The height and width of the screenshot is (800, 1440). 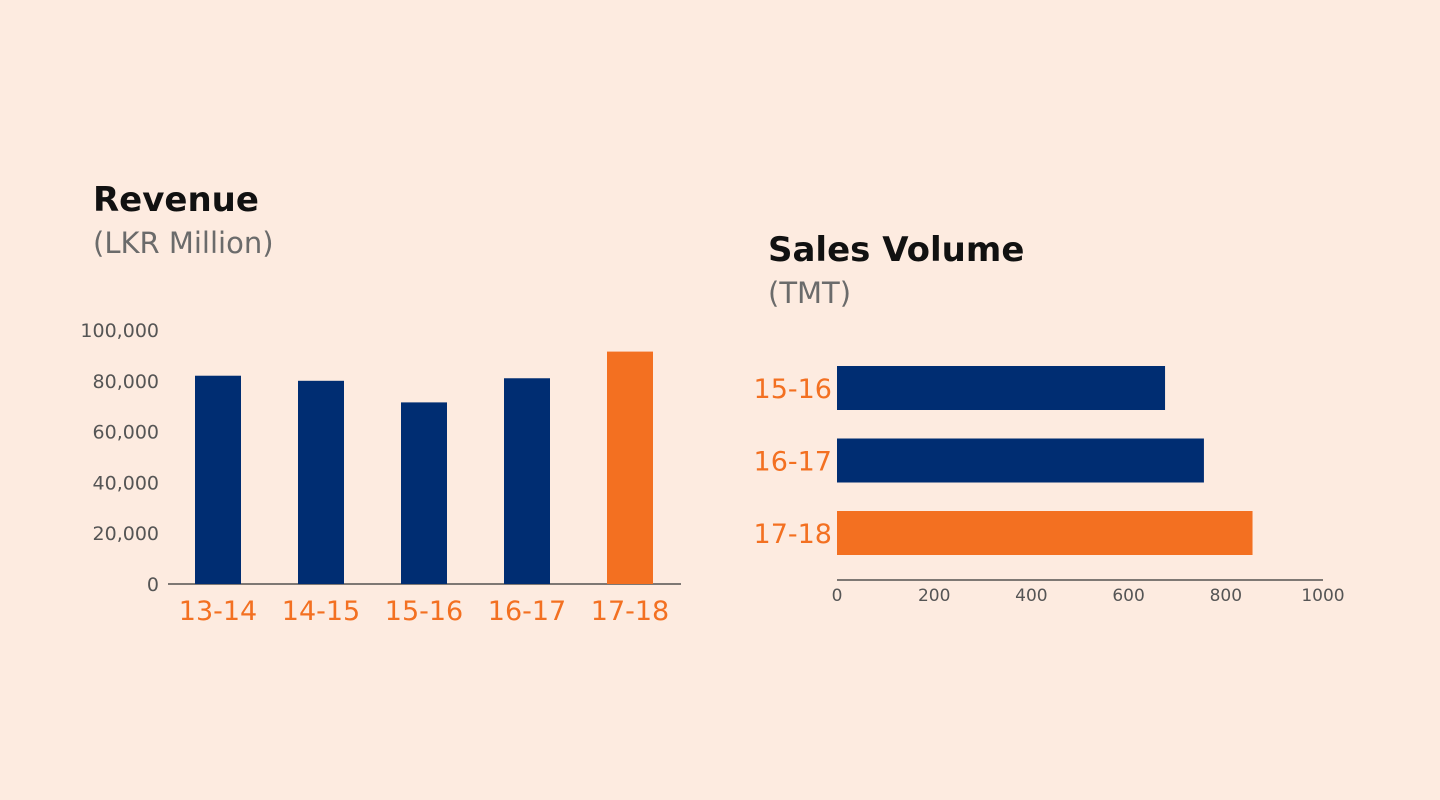 I want to click on revenue-y-tick-label: 20,000, so click(x=126, y=534).